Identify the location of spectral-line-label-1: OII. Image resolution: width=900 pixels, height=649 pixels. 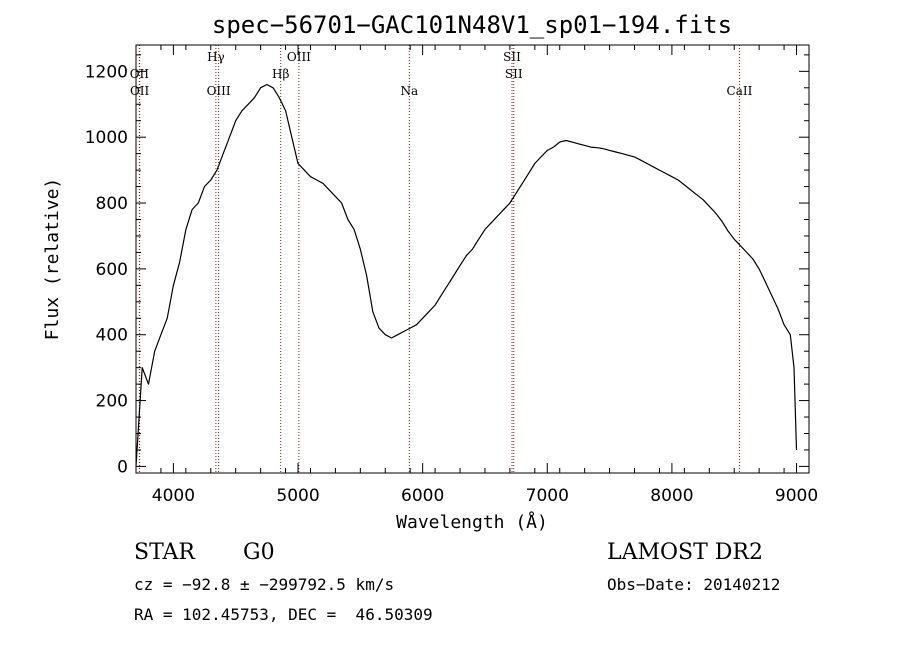
(140, 91).